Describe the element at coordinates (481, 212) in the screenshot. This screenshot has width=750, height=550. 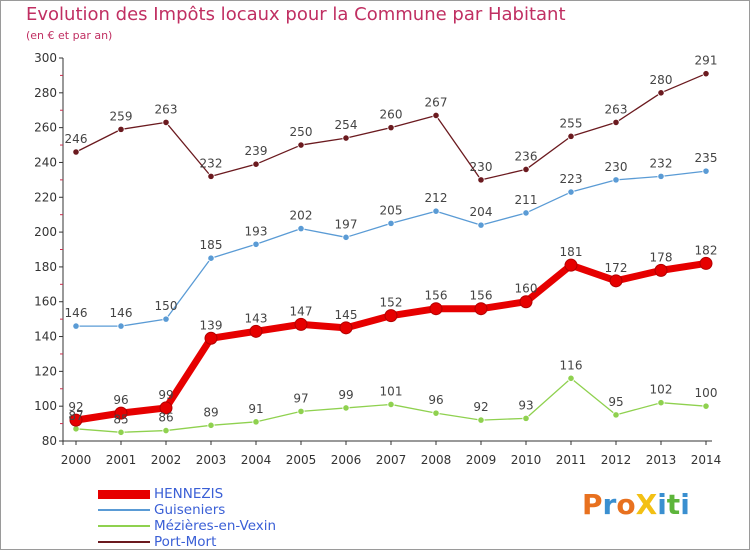
I see `data-label-guiseniers: 204` at that location.